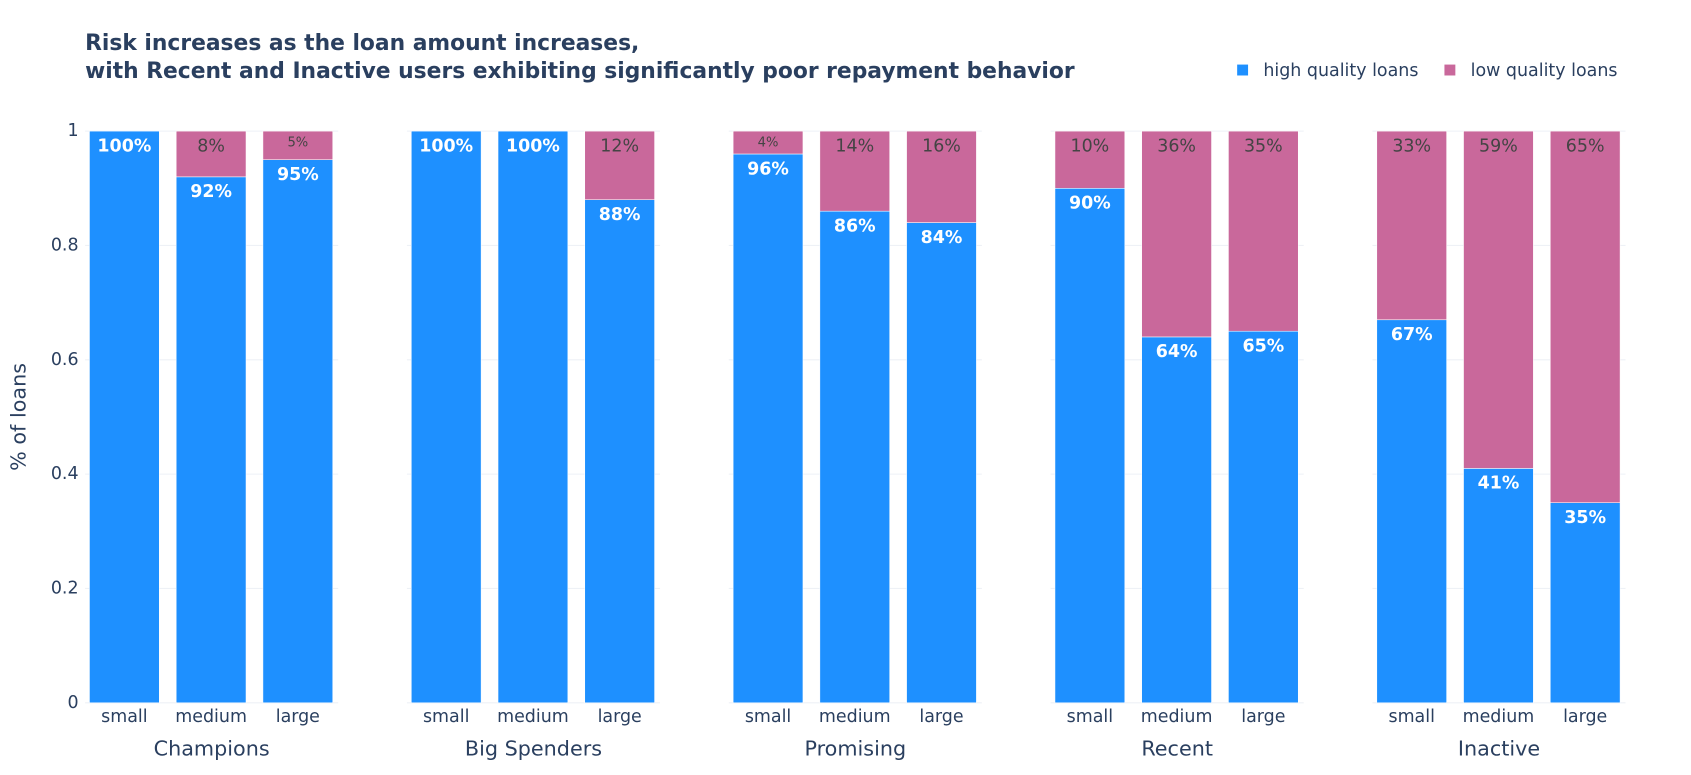  Describe the element at coordinates (1090, 204) in the screenshot. I see `value-label: 90%` at that location.